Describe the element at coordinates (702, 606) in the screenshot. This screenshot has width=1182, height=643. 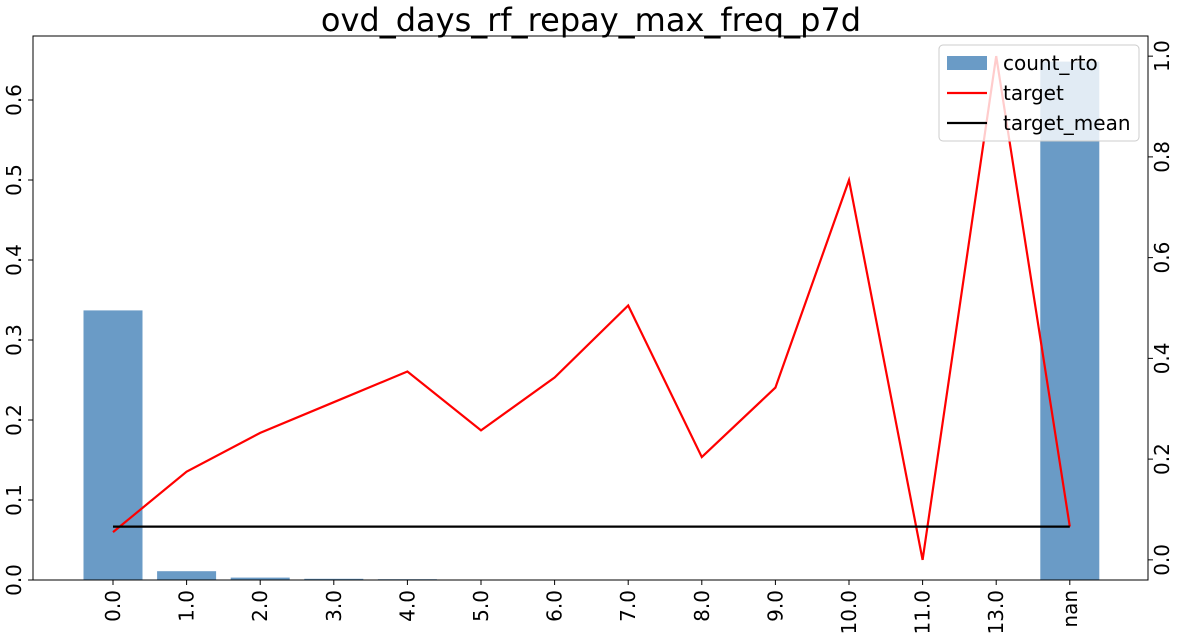
I see `x-tick-label: 8.0` at that location.